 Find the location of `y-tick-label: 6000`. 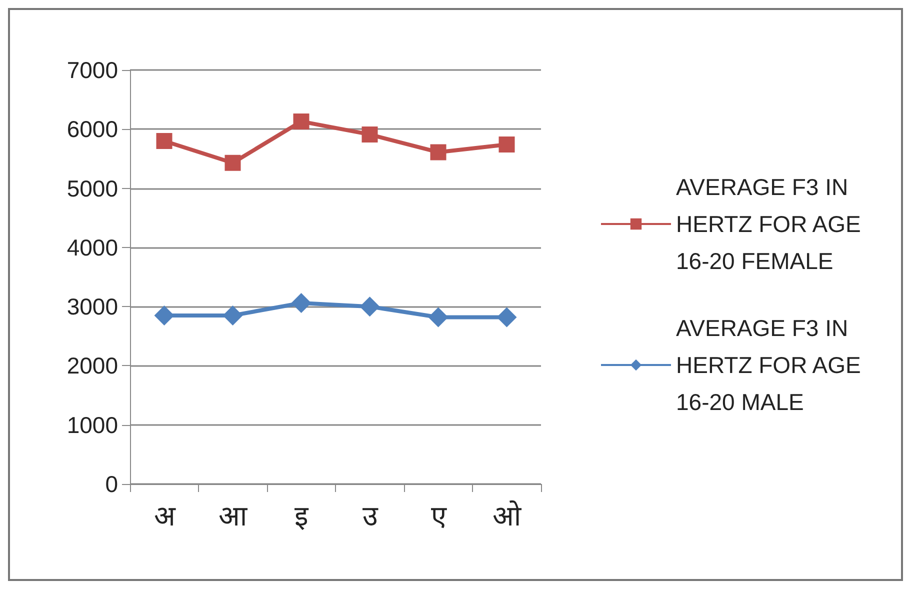

y-tick-label: 6000 is located at coordinates (92, 129).